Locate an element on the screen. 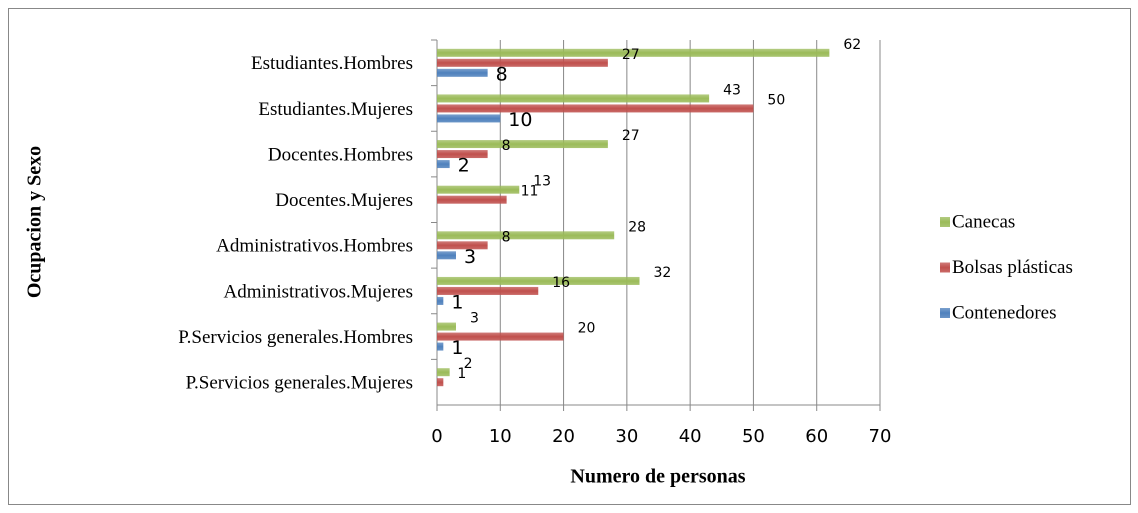 This screenshot has height=513, width=1138. x-tick-label: 60 is located at coordinates (816, 436).